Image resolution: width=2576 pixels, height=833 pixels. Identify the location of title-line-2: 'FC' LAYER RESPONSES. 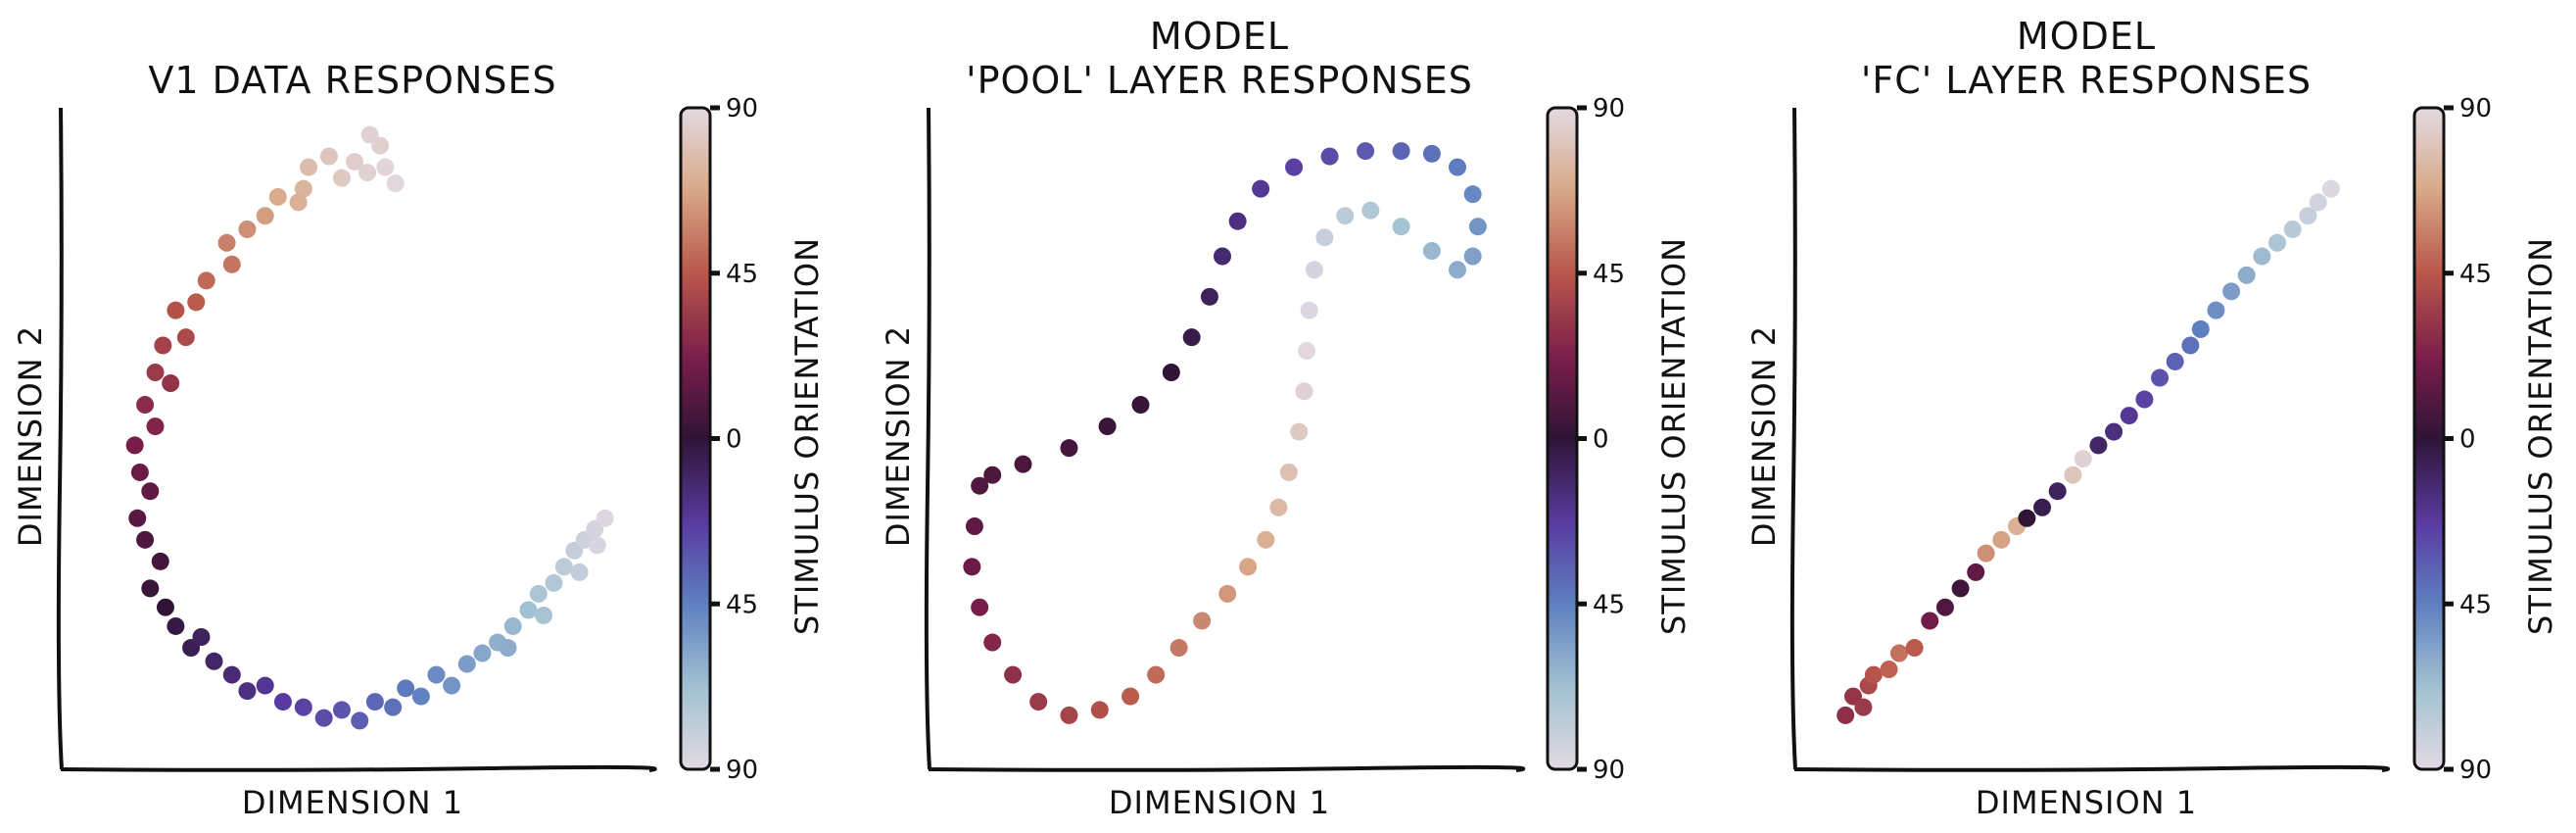
(2087, 80).